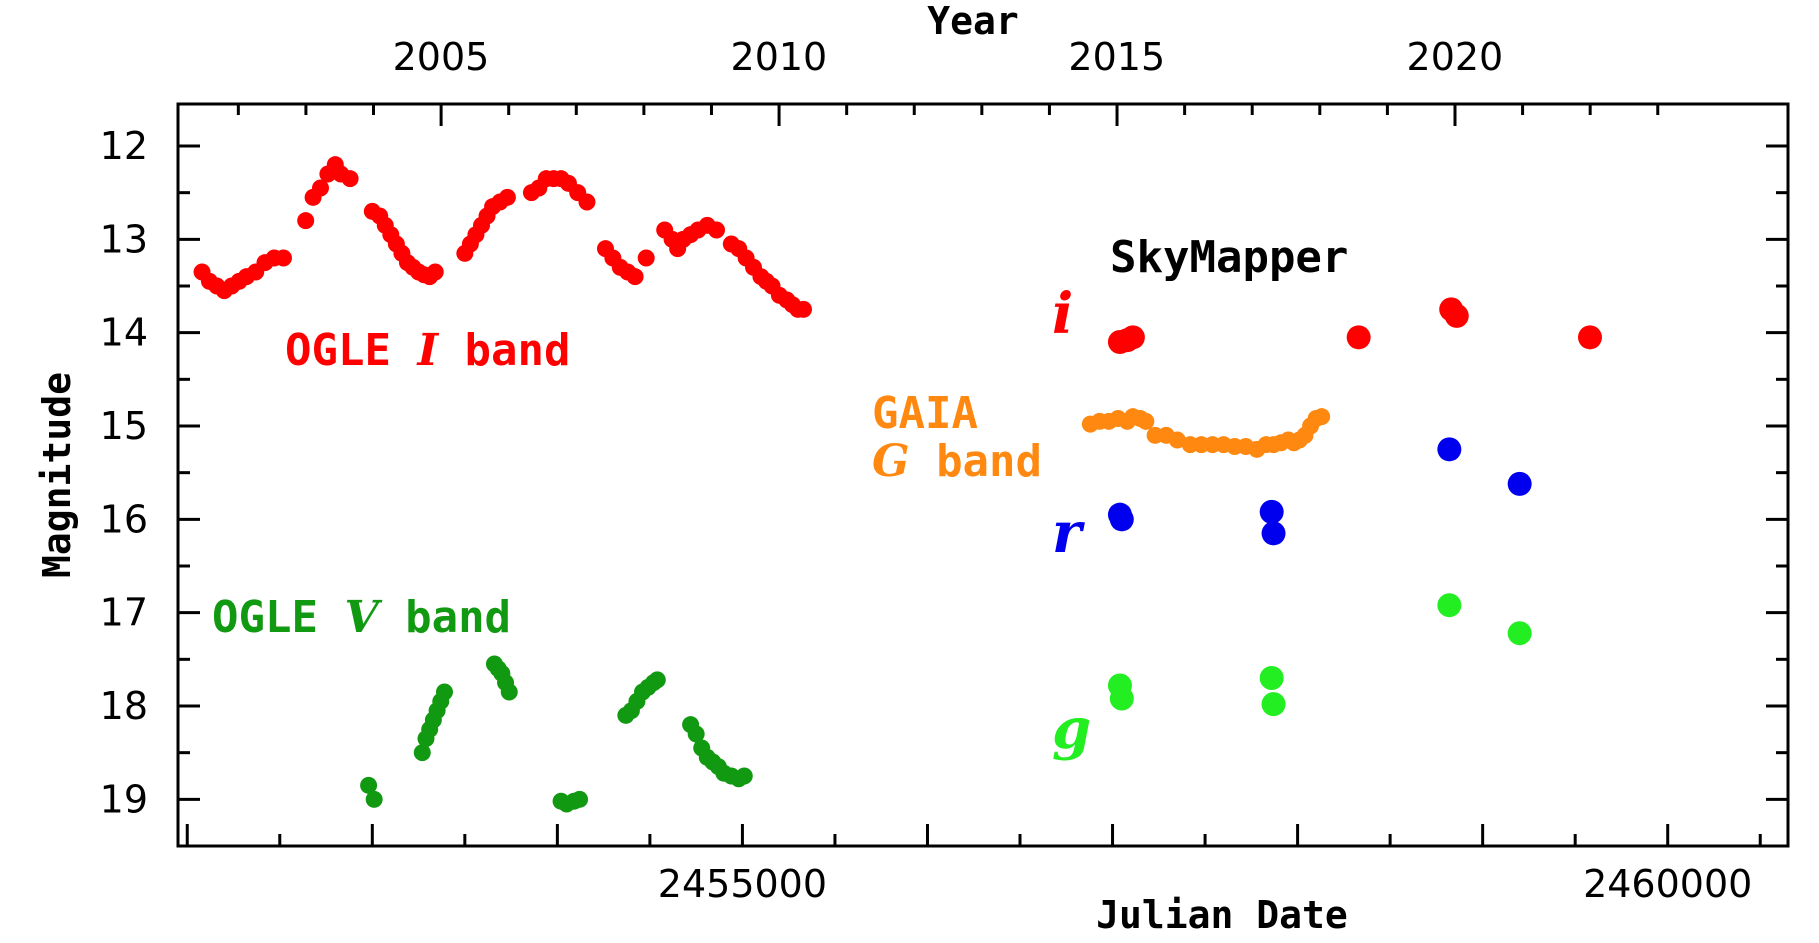 The image size is (1819, 943). I want to click on y-tick-label: 19, so click(124, 799).